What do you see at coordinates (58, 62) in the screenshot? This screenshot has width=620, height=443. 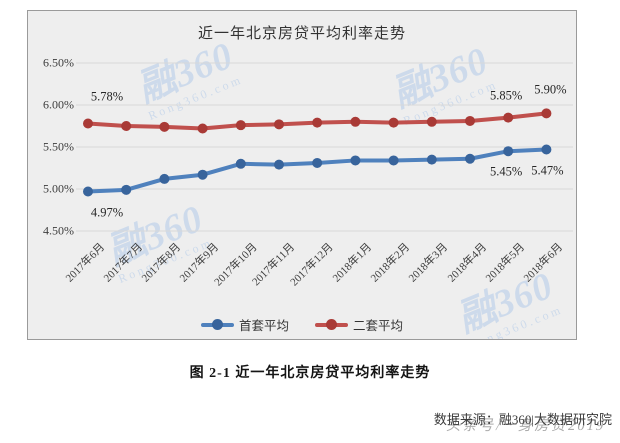 I see `y-axis-tick-label: 6.50%` at bounding box center [58, 62].